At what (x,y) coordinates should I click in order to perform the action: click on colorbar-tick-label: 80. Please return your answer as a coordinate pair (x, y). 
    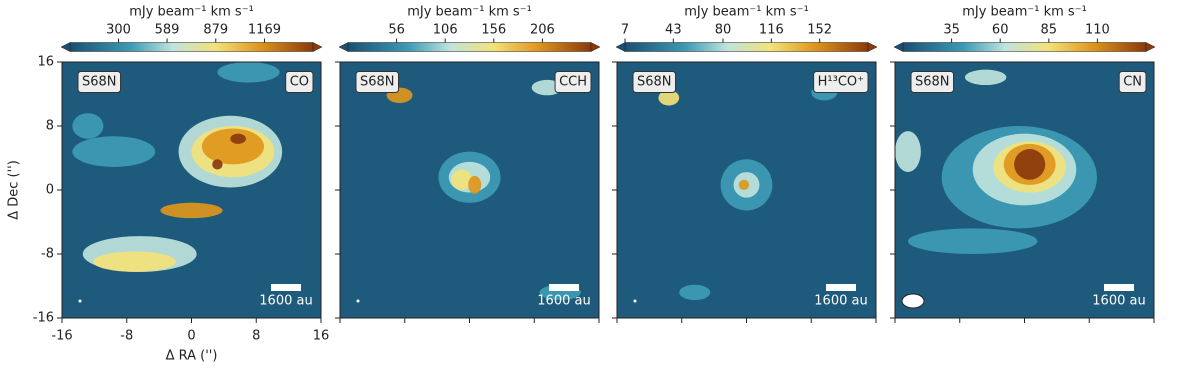
    Looking at the image, I should click on (723, 30).